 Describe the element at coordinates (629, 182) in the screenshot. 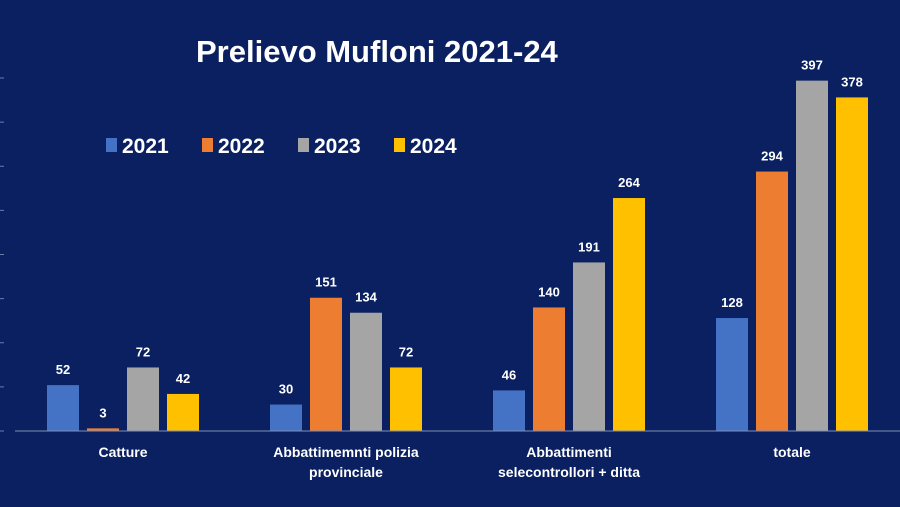

I see `data-label: 264` at that location.